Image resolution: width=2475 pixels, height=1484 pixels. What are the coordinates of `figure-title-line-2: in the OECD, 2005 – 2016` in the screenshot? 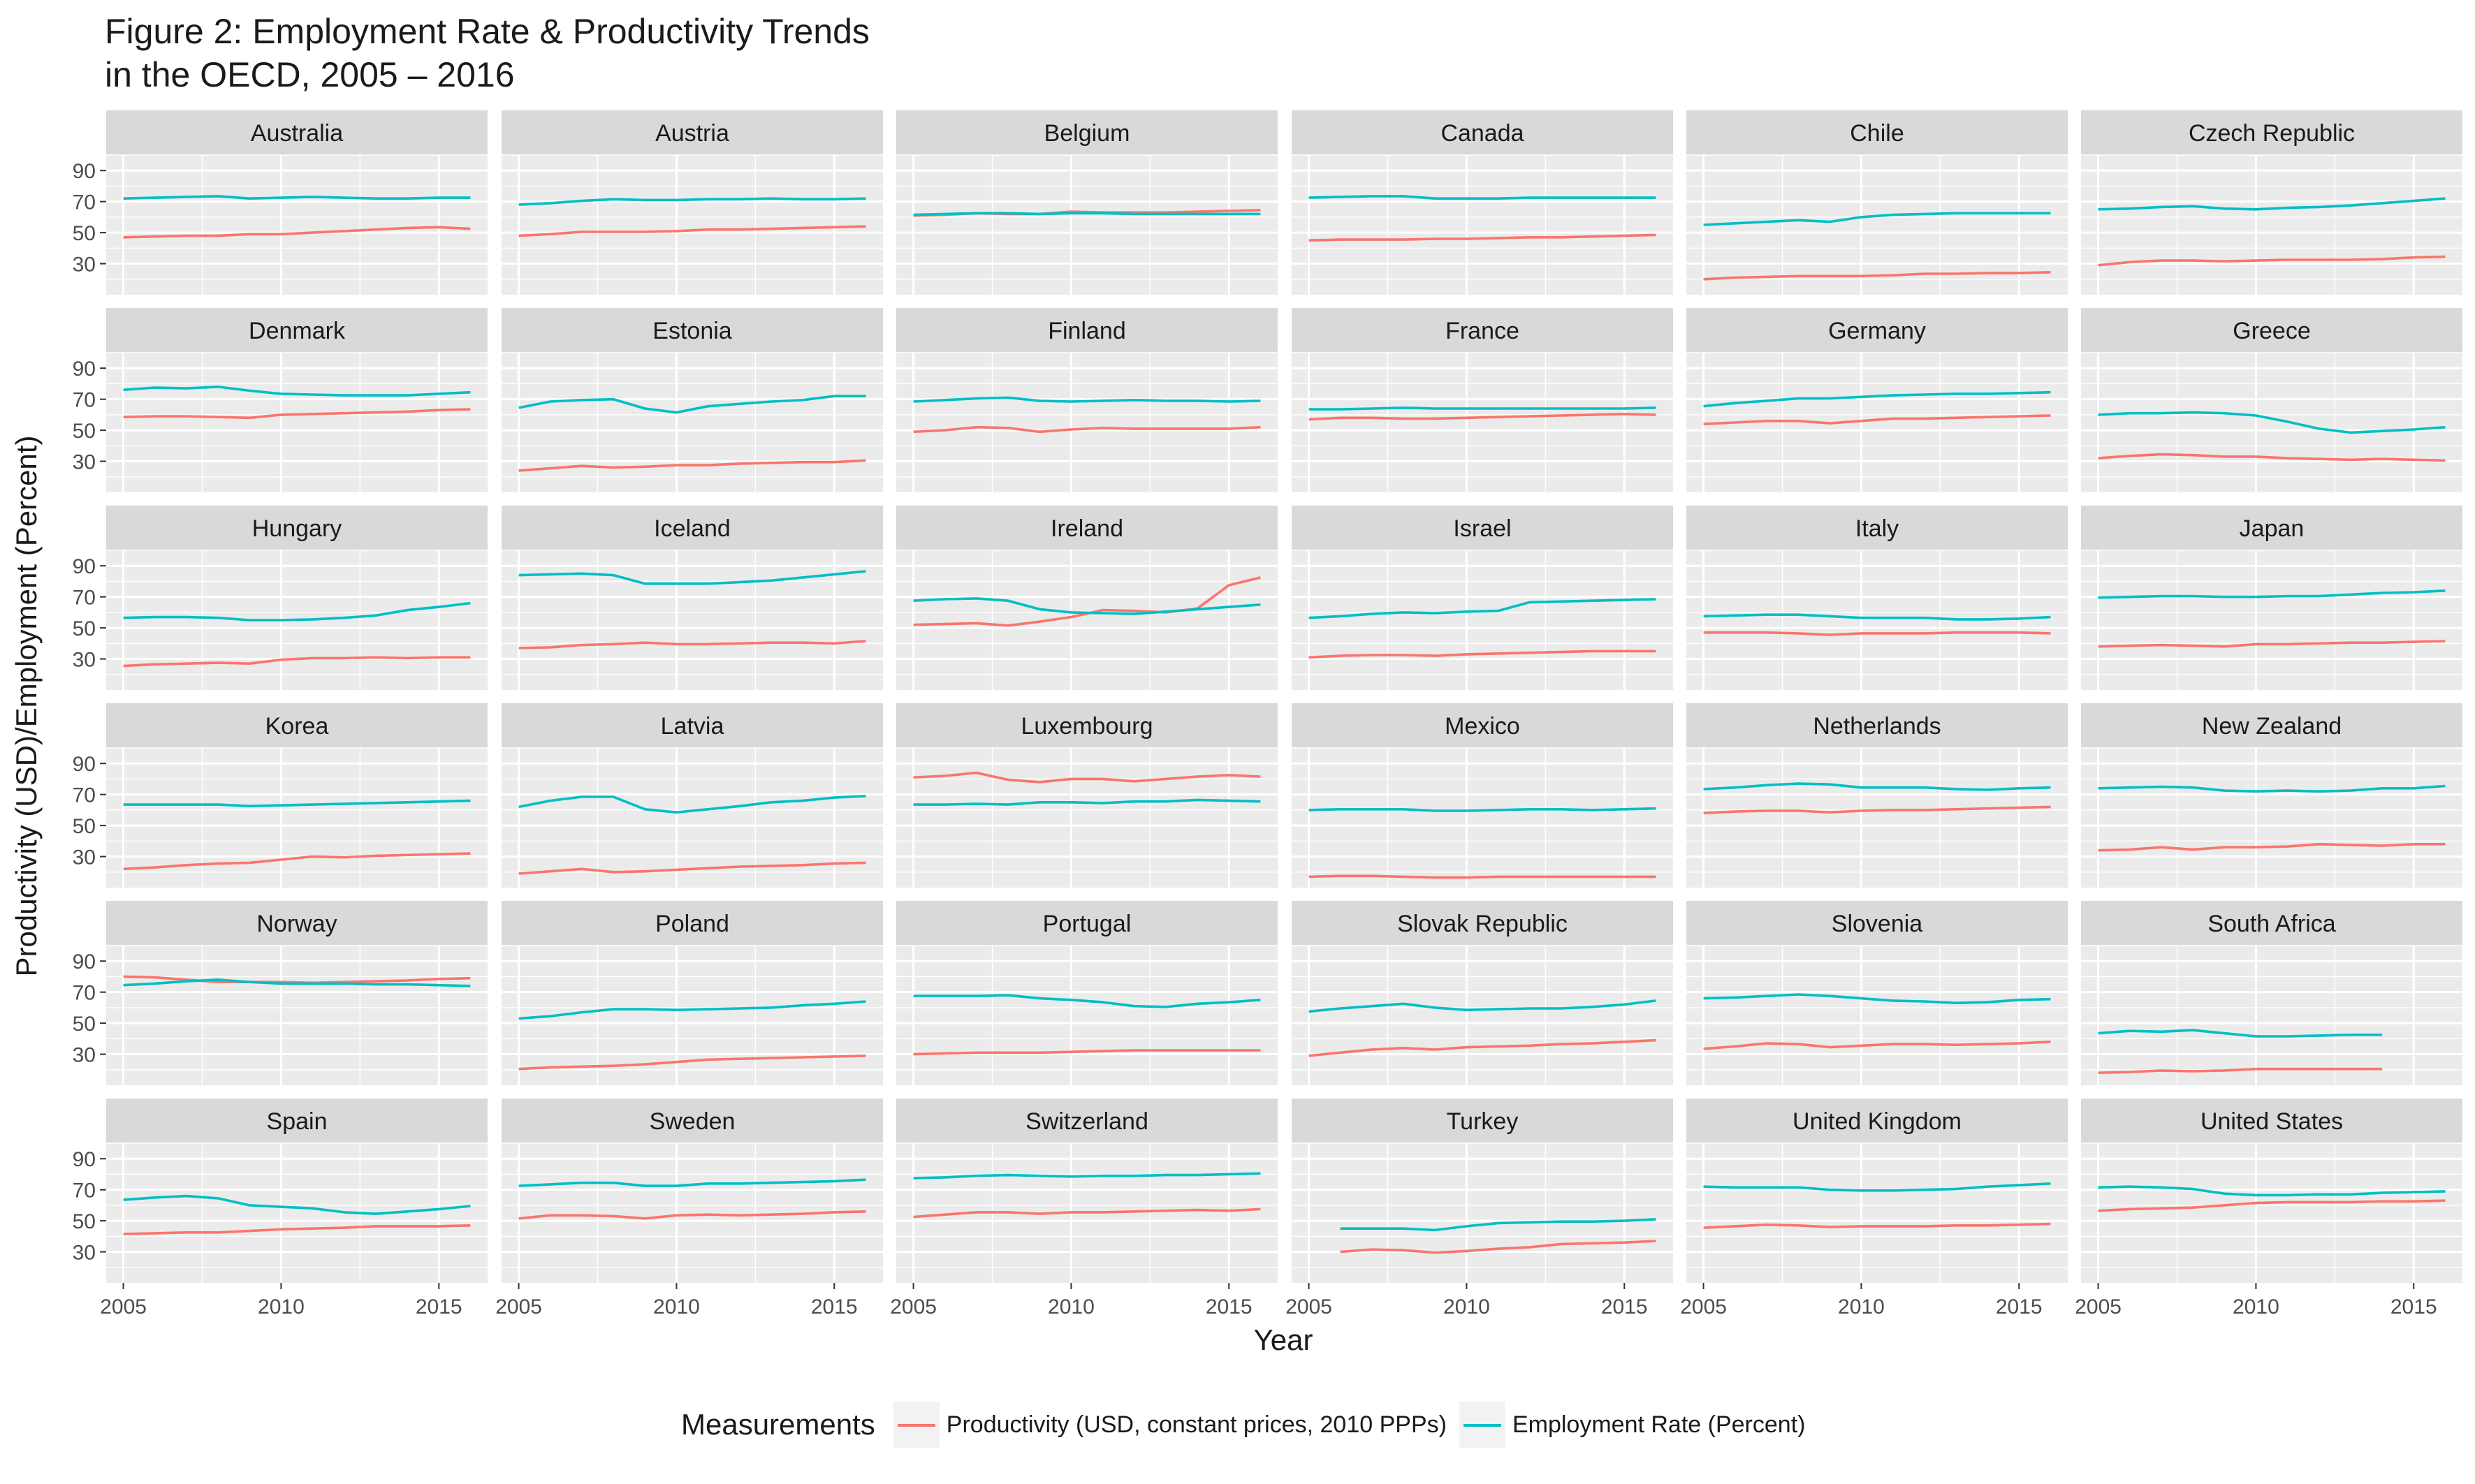 It's located at (310, 74).